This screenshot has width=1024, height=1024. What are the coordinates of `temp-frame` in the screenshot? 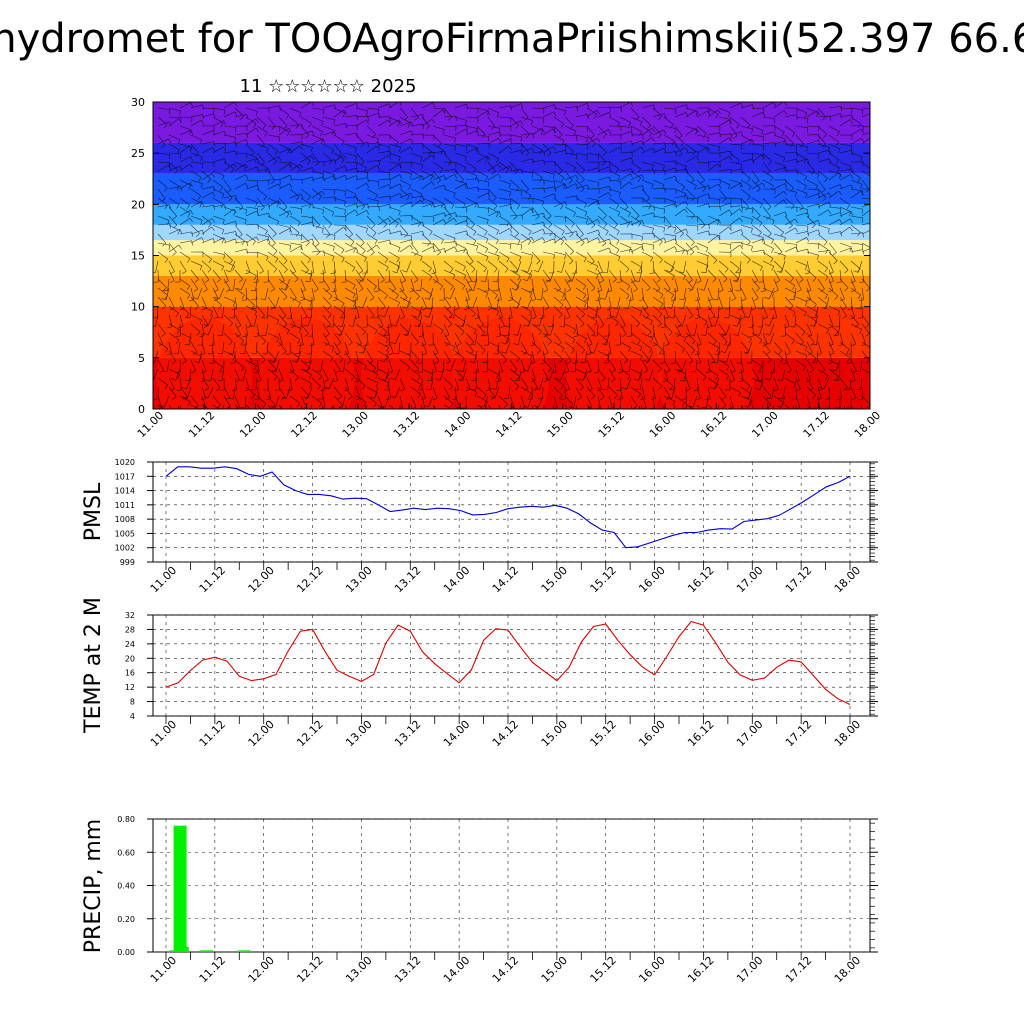 It's located at (511, 665).